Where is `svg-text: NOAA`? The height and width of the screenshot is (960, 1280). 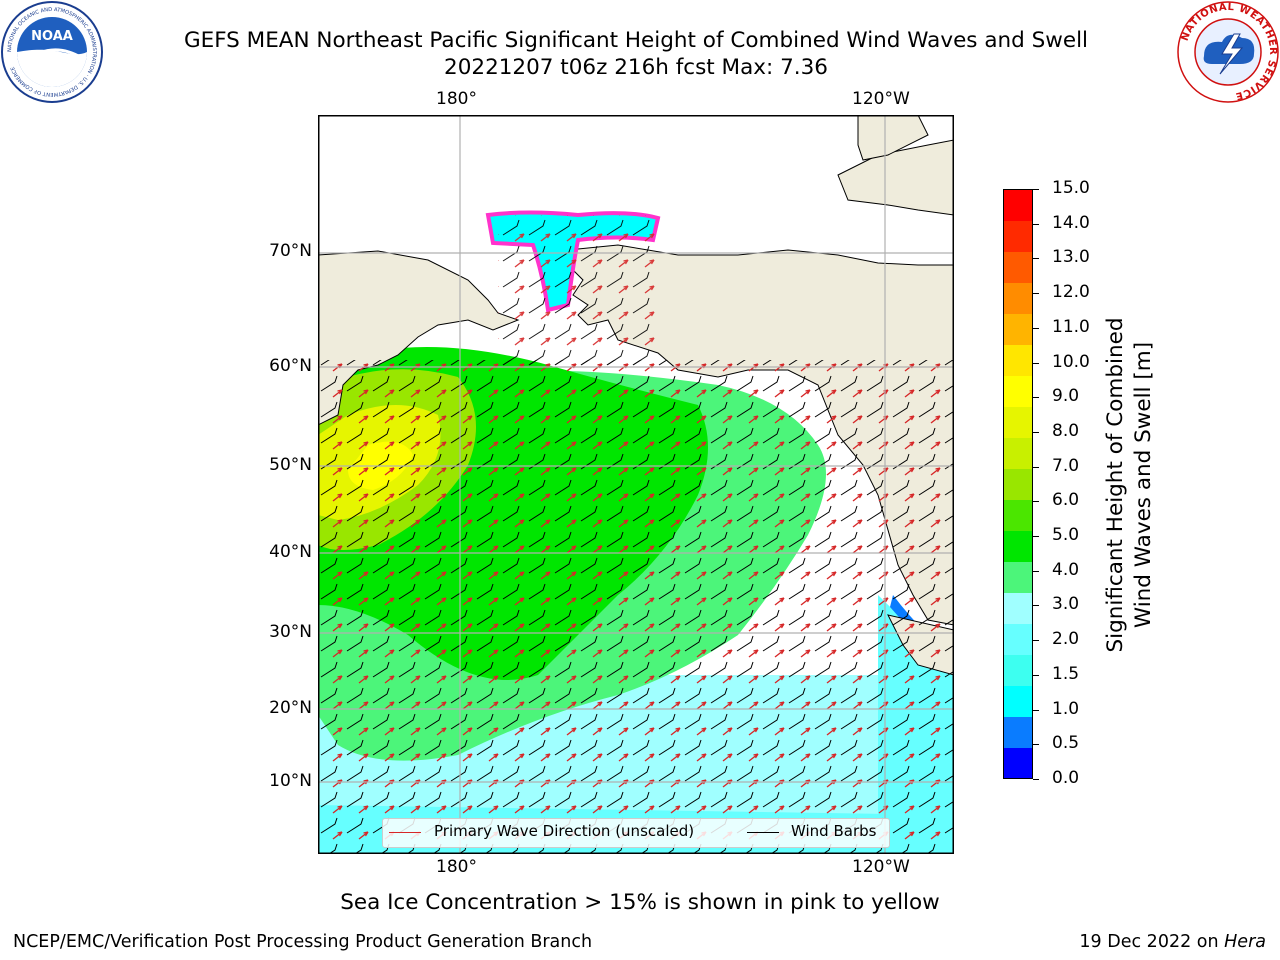
svg-text: NOAA is located at coordinates (52, 36).